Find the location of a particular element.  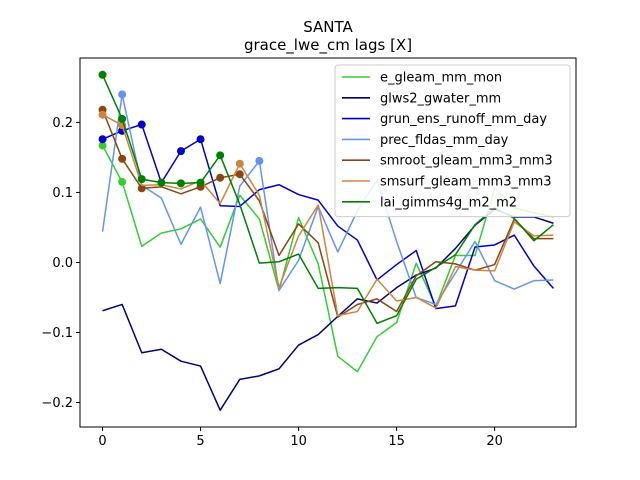

x-tick-label: 15 is located at coordinates (396, 441).